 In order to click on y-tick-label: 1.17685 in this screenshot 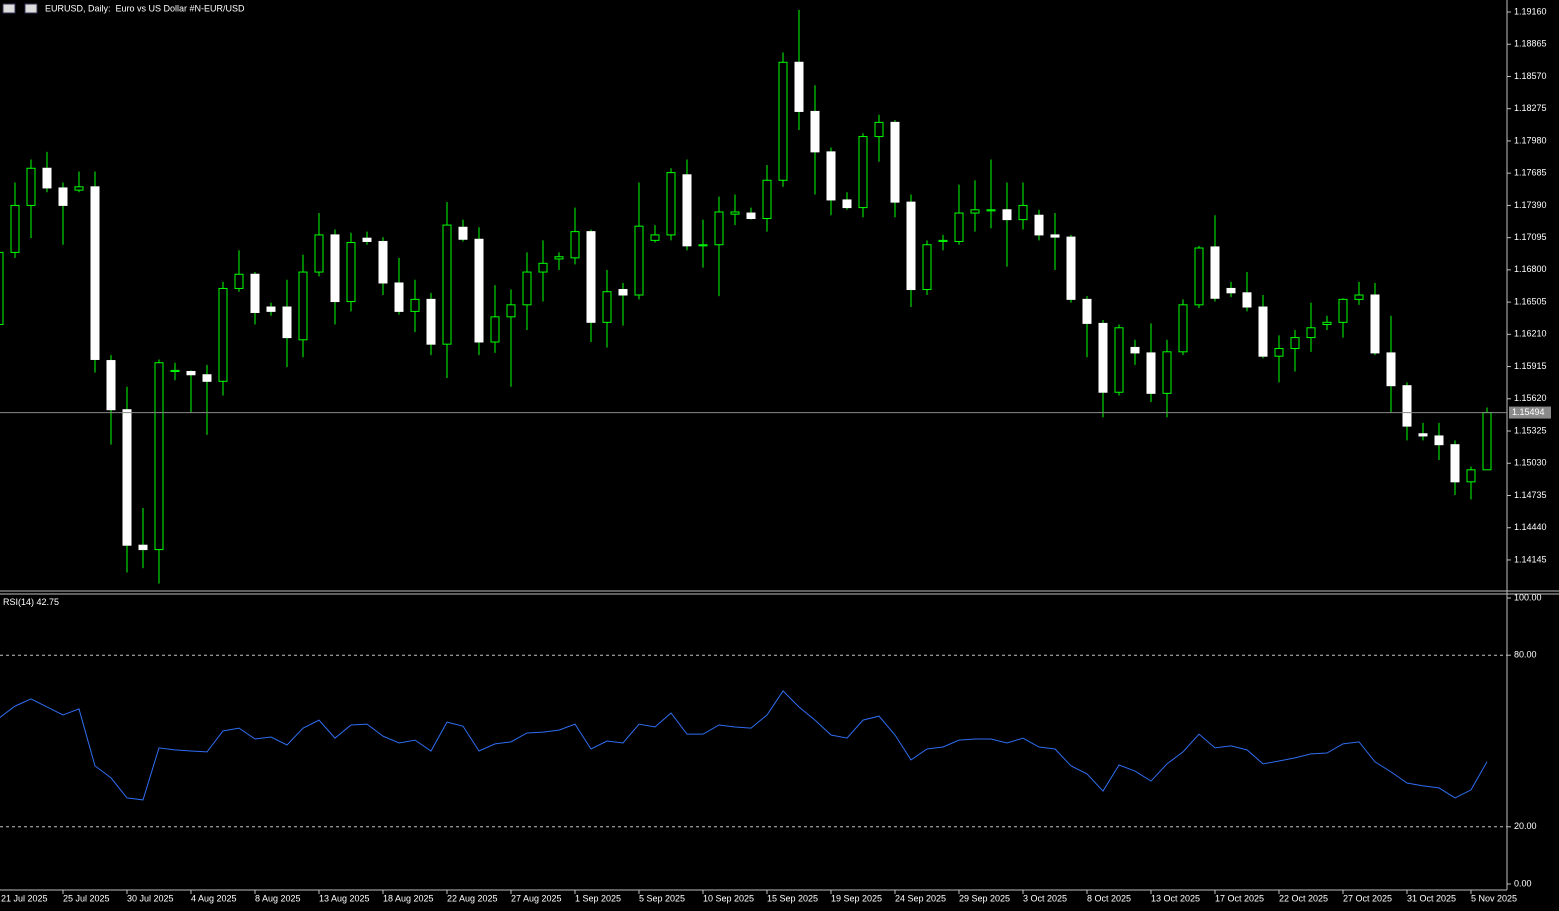, I will do `click(1530, 173)`.